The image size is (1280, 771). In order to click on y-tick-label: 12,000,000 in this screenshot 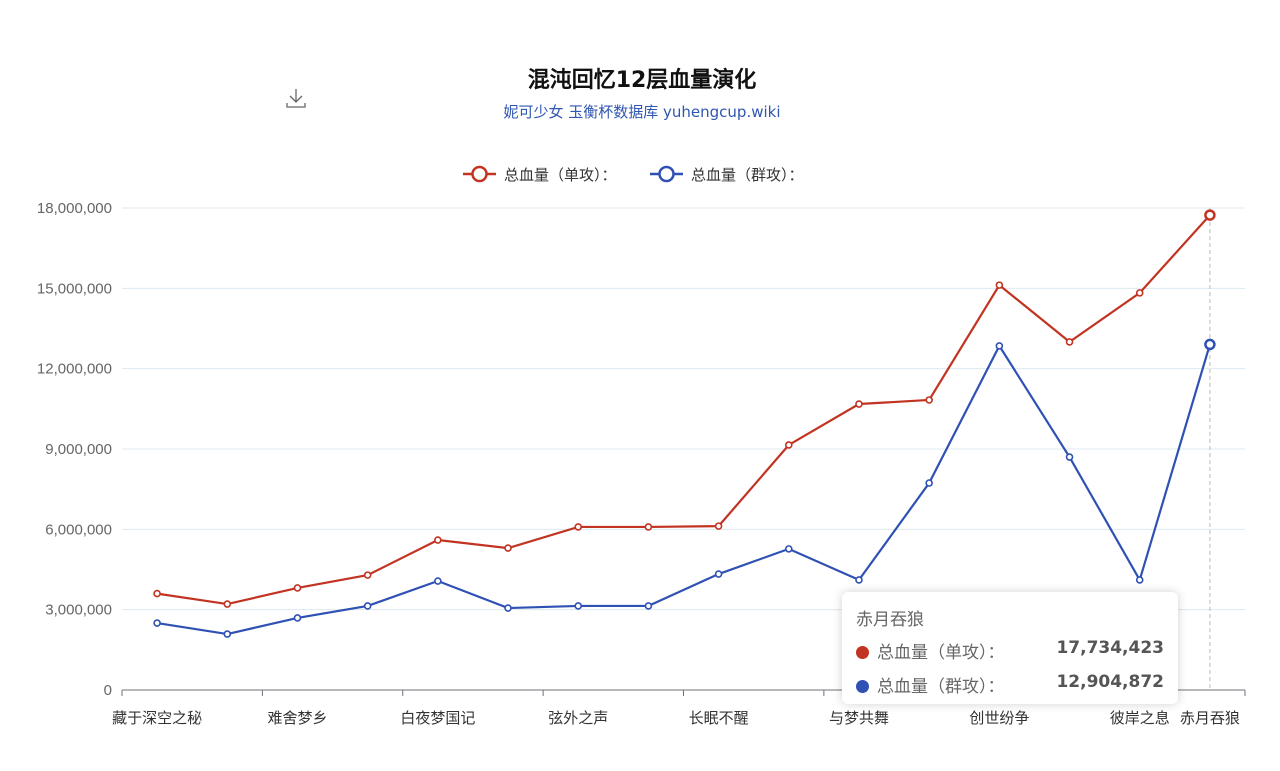, I will do `click(74, 369)`.